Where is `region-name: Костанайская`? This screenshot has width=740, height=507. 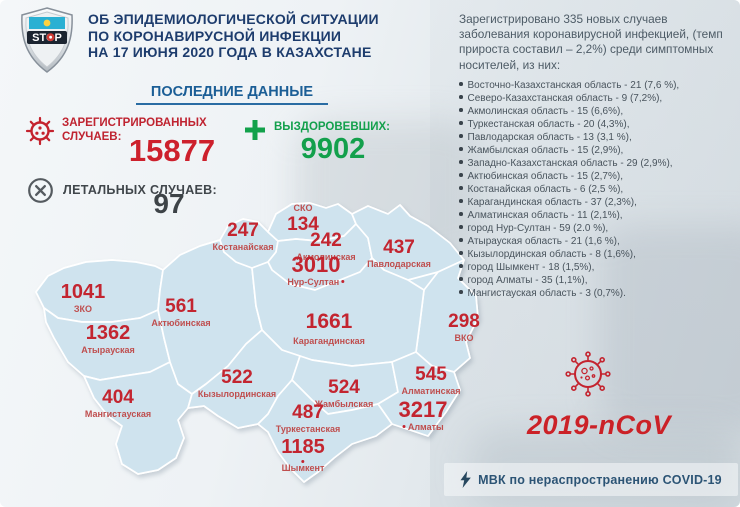 region-name: Костанайская is located at coordinates (243, 246).